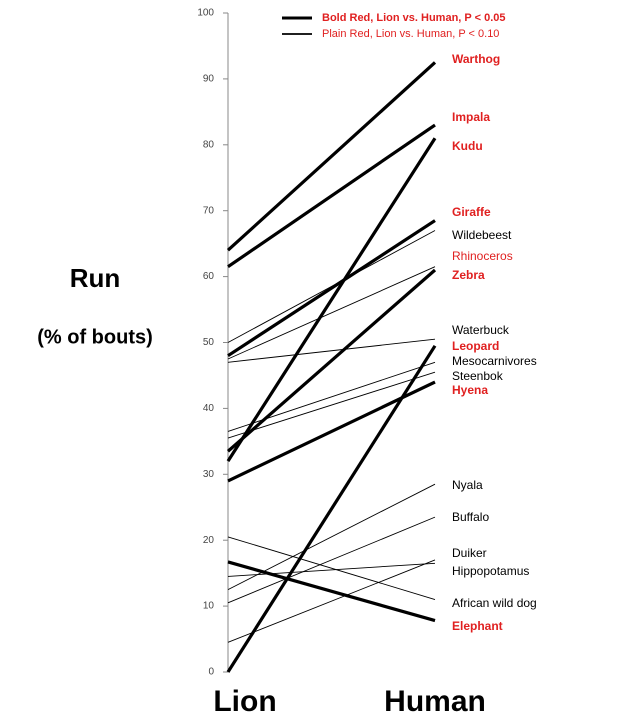 The height and width of the screenshot is (723, 621). I want to click on y-tick-label: 60, so click(209, 276).